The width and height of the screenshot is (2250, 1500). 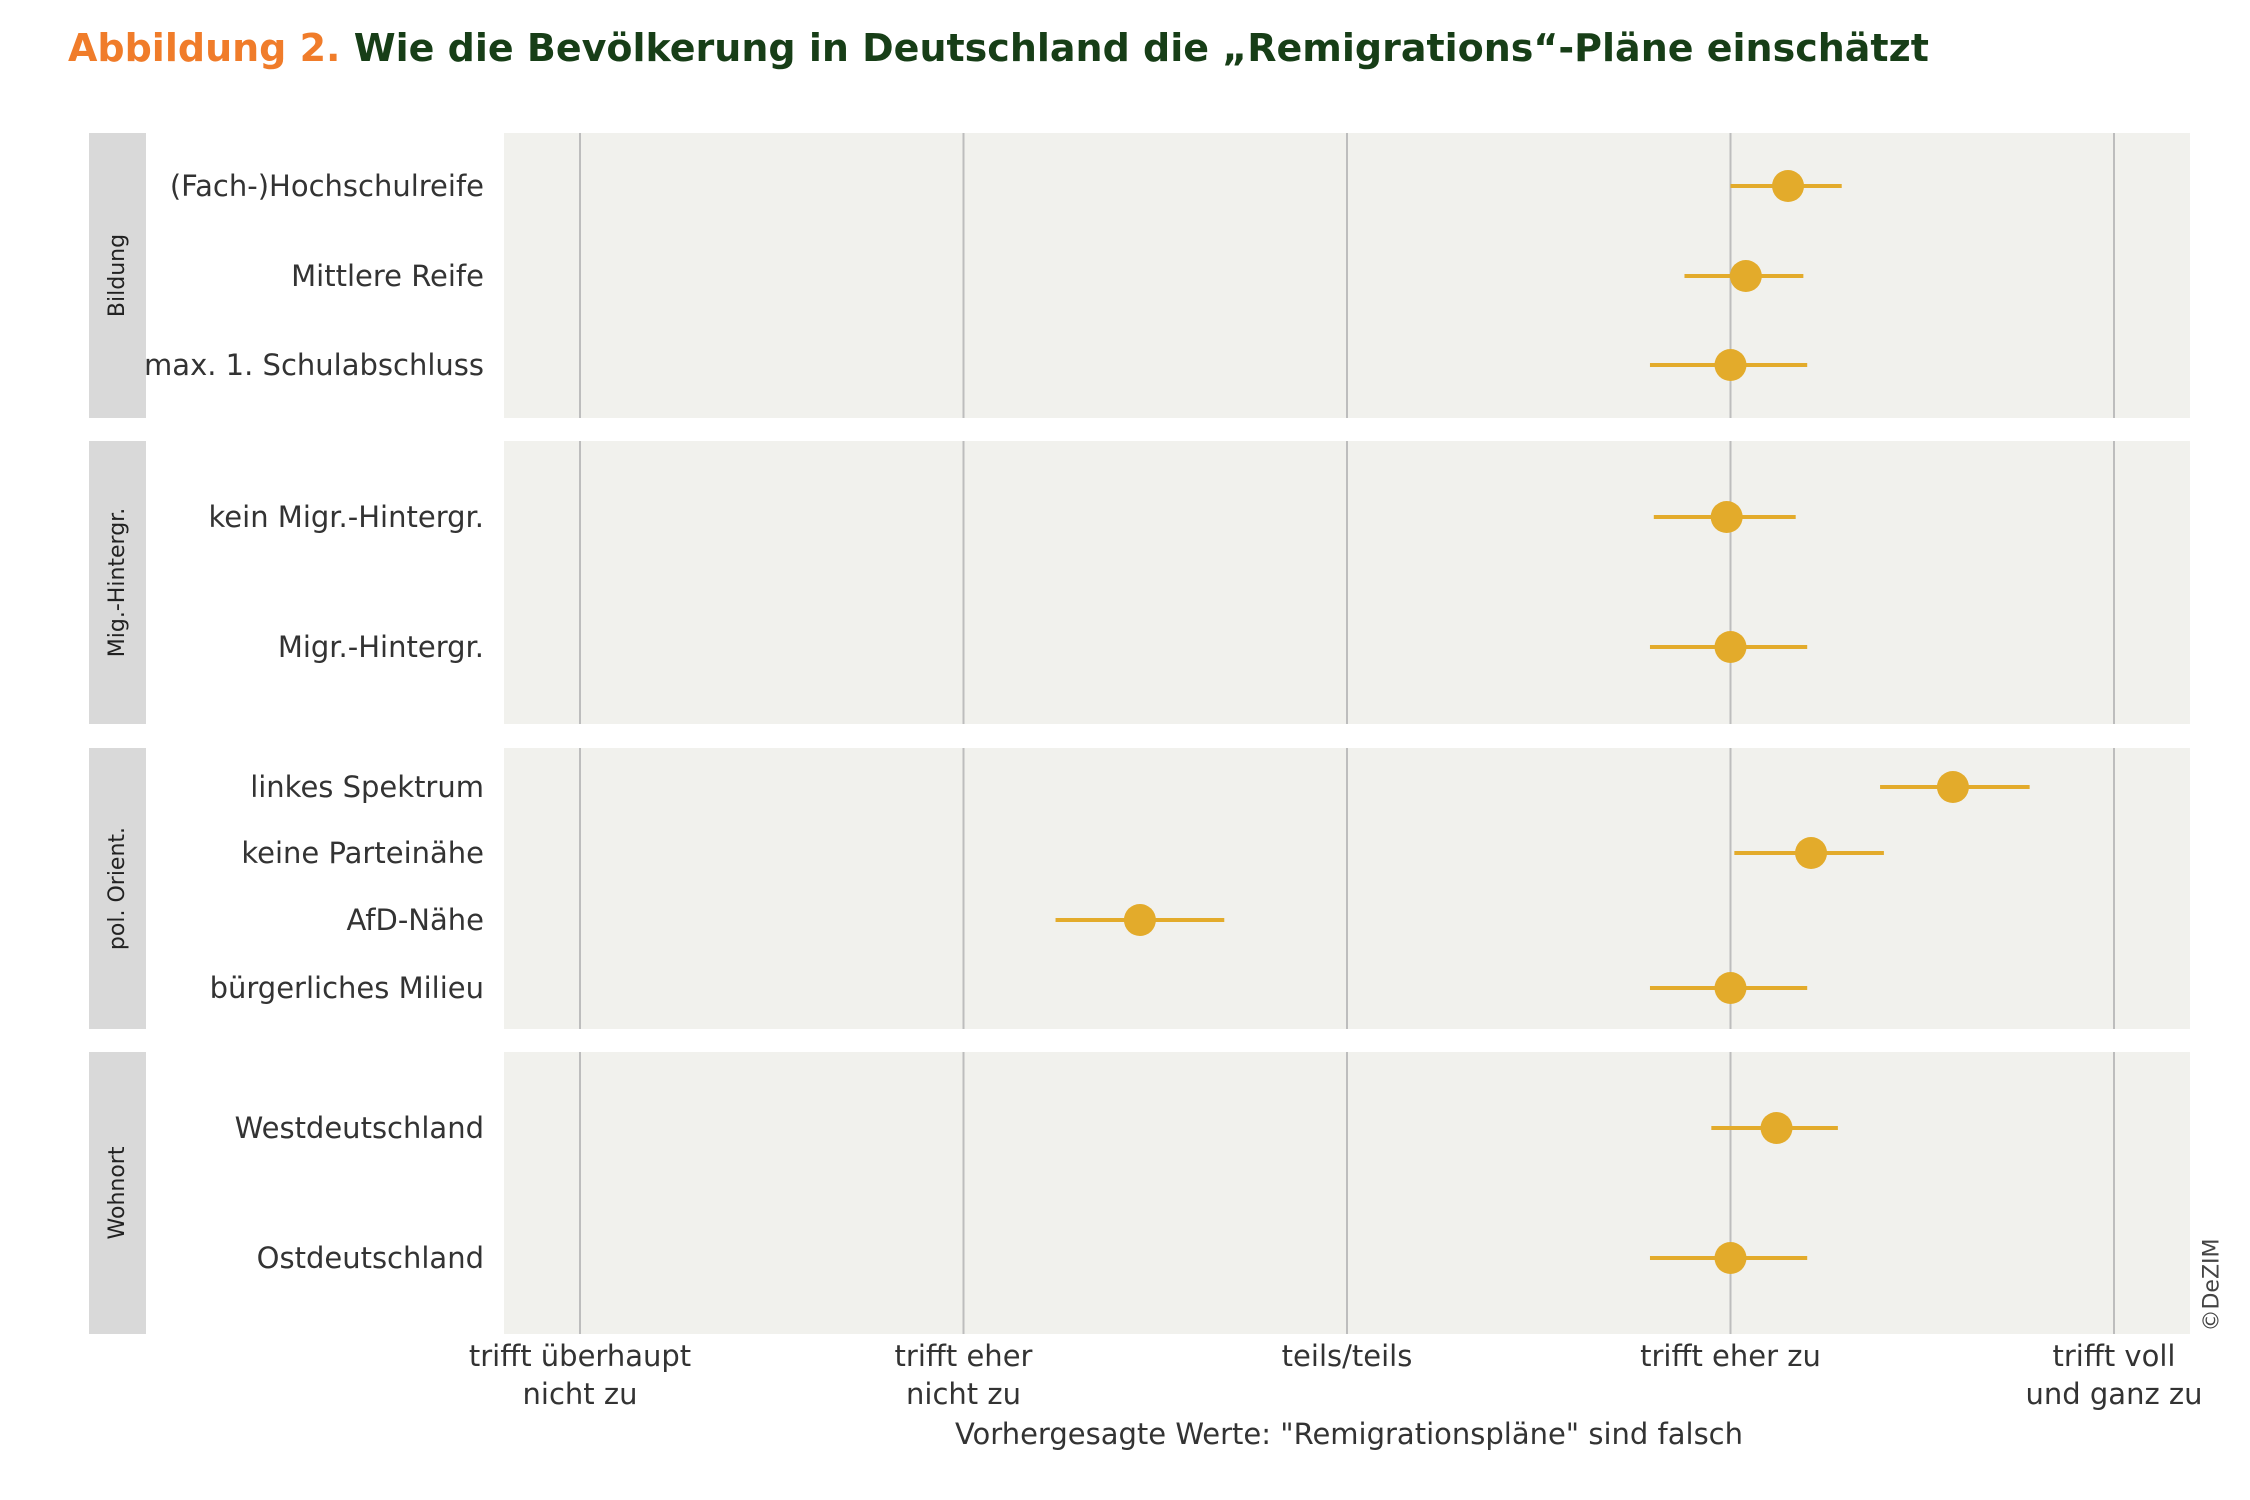 I want to click on row-label: max. 1. Schulabschluss, so click(x=314, y=365).